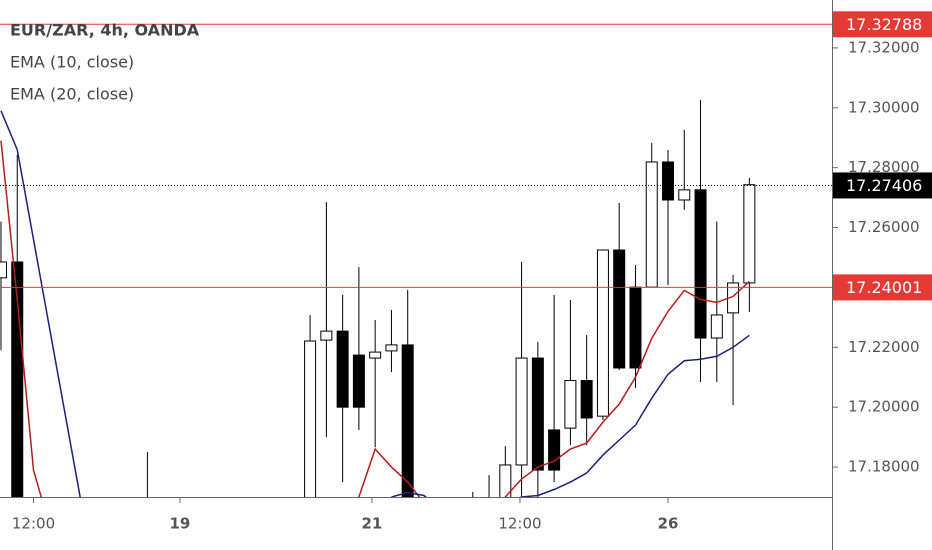 This screenshot has height=550, width=932. I want to click on y-tick-label: 17.30000, so click(884, 107).